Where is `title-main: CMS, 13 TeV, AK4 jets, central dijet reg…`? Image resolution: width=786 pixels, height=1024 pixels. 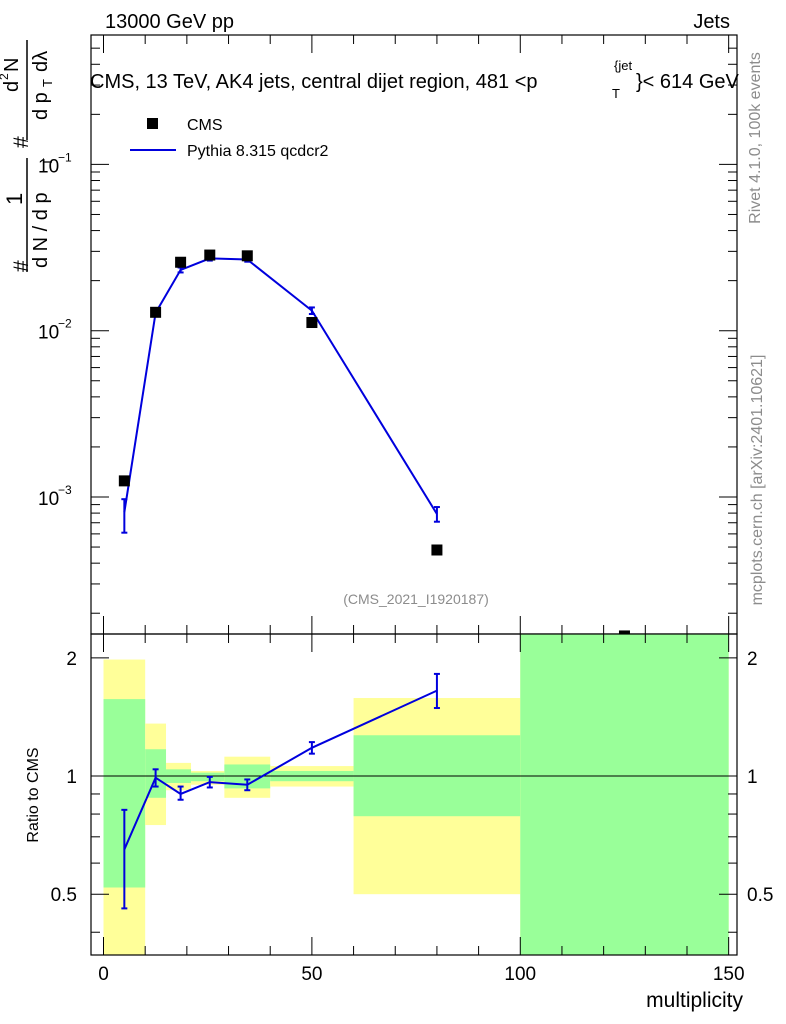
title-main: CMS, 13 TeV, AK4 jets, central dijet reg… is located at coordinates (314, 82).